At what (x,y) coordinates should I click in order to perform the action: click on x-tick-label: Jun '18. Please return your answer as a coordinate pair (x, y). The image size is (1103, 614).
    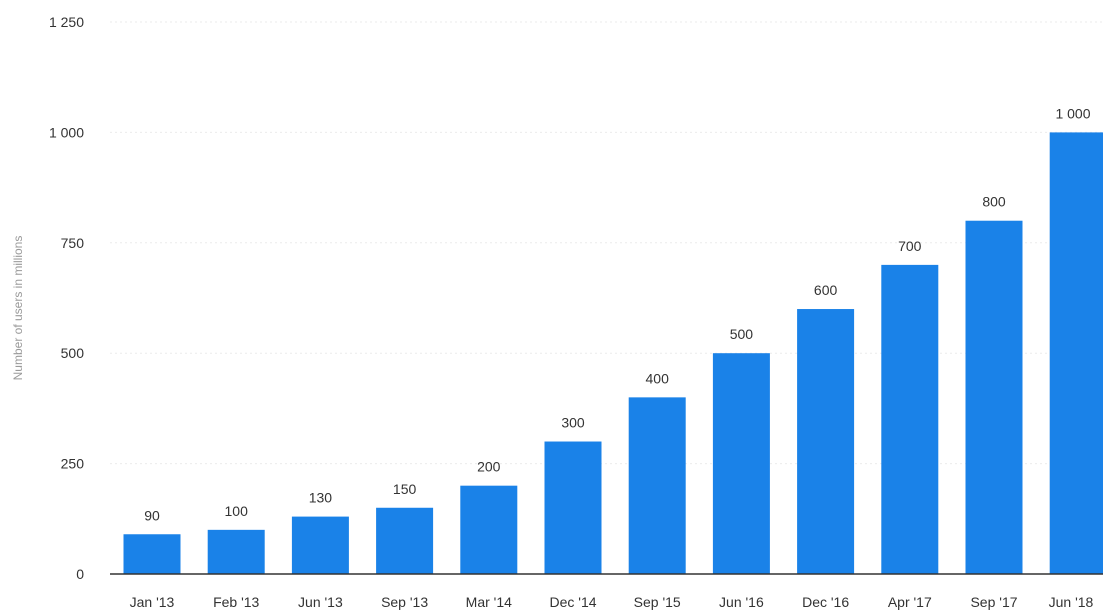
    Looking at the image, I should click on (1071, 602).